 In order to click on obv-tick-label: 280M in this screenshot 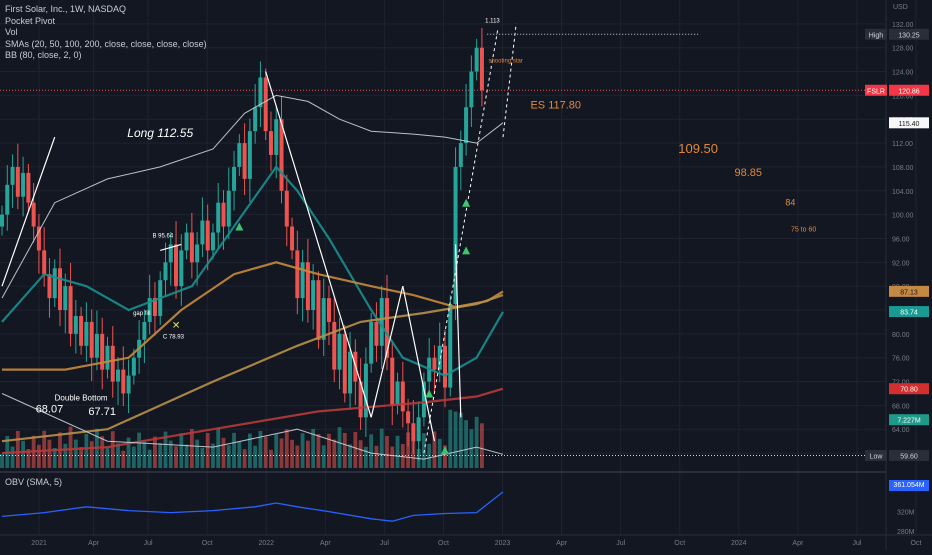, I will do `click(906, 532)`.